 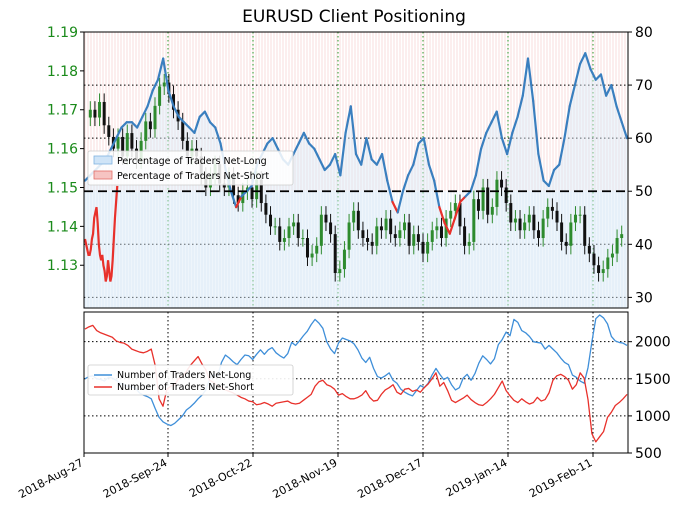 I want to click on percentage-tick-label: 40, so click(x=644, y=245).